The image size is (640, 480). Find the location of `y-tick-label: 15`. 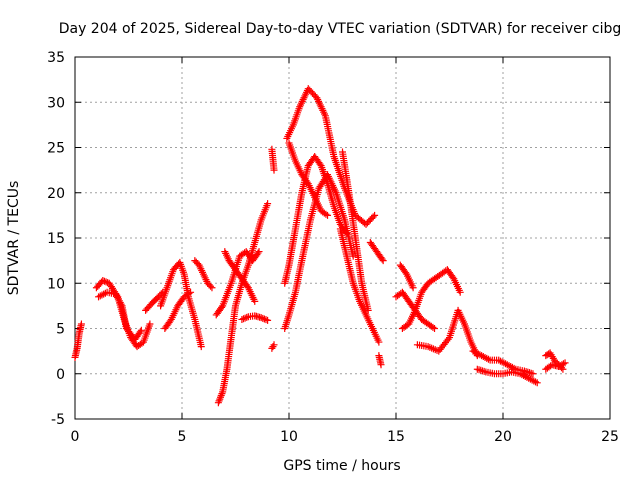

y-tick-label: 15 is located at coordinates (56, 239).